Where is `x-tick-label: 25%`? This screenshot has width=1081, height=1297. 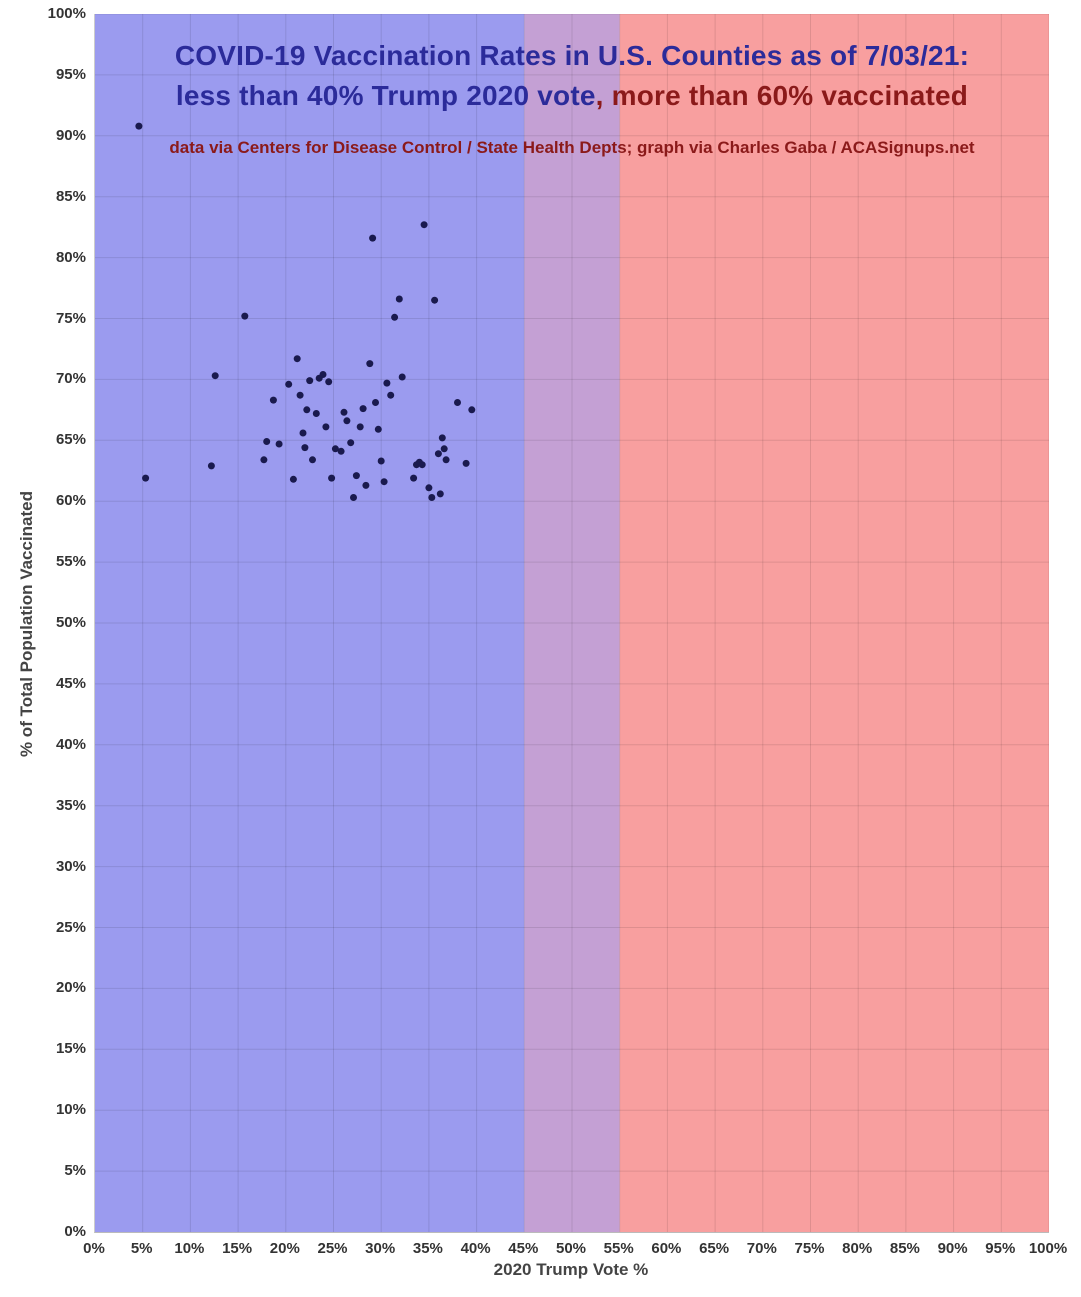
x-tick-label: 25% is located at coordinates (332, 1248).